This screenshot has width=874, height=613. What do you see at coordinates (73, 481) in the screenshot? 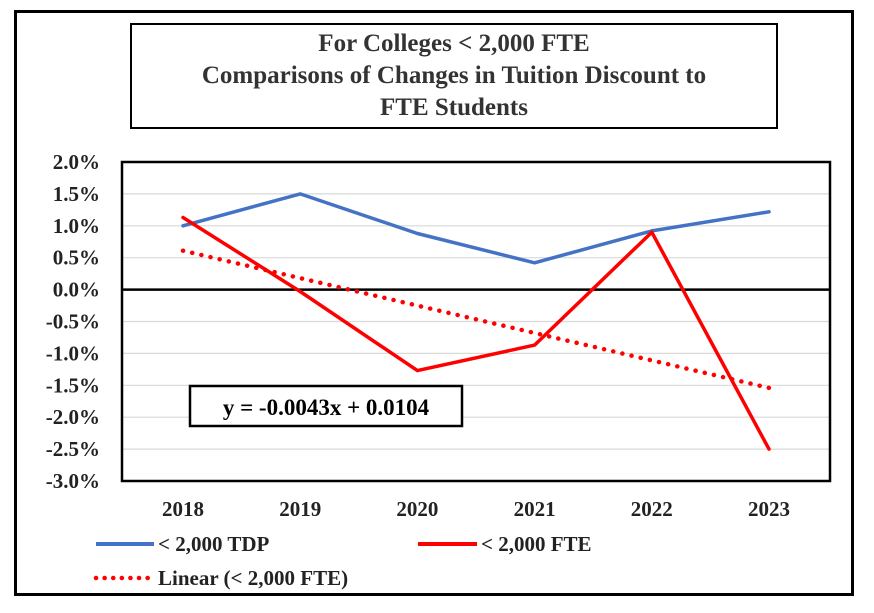
I see `y-tick-label: -3.0%` at bounding box center [73, 481].